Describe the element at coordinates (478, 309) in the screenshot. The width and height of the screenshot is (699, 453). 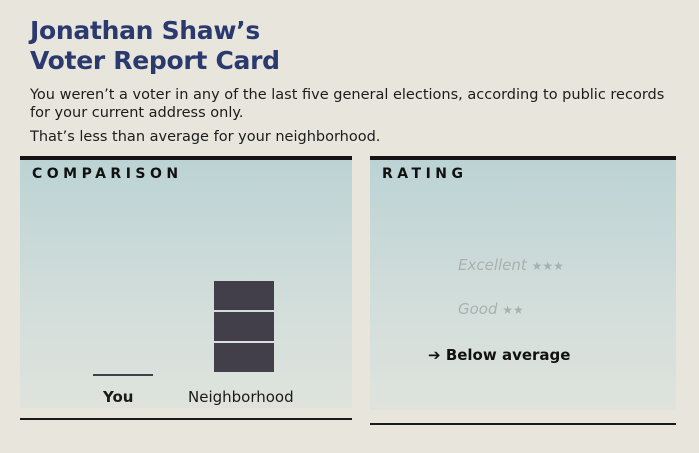
I see `rating-good-label: Good` at that location.